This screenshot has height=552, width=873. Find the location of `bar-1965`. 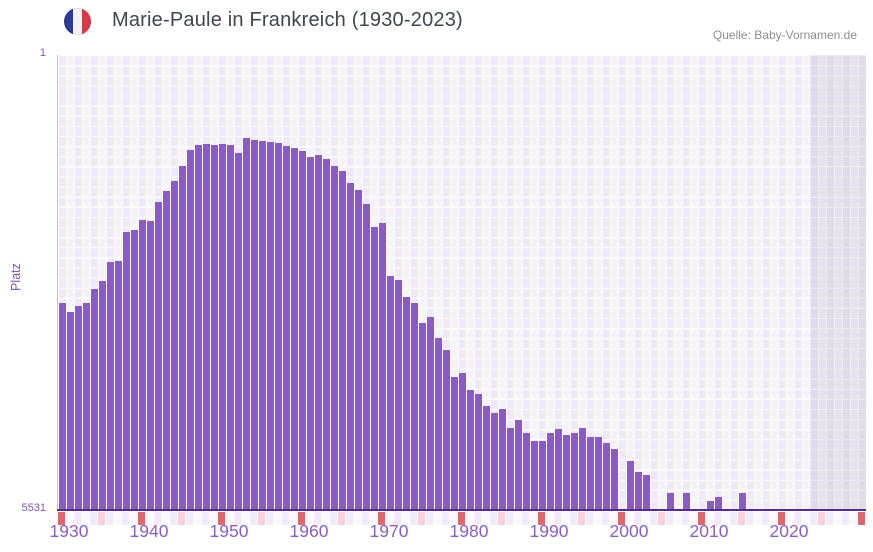

bar-1965 is located at coordinates (342, 340).